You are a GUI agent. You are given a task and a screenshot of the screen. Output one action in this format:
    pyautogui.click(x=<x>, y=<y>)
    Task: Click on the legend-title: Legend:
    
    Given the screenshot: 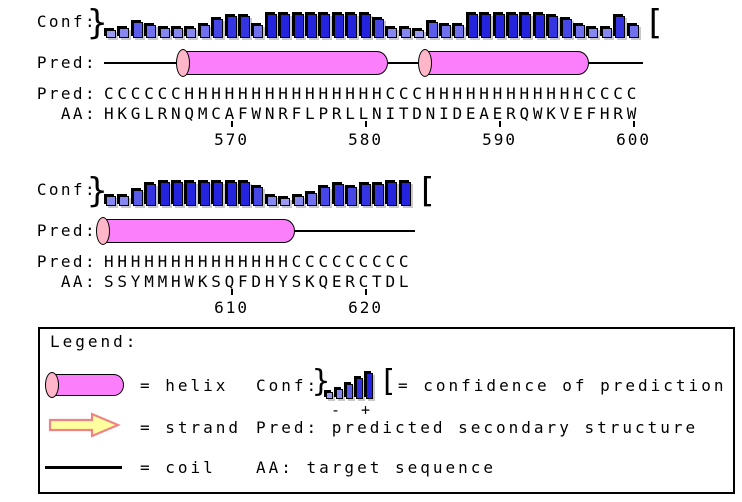 What is the action you would take?
    pyautogui.click(x=94, y=341)
    